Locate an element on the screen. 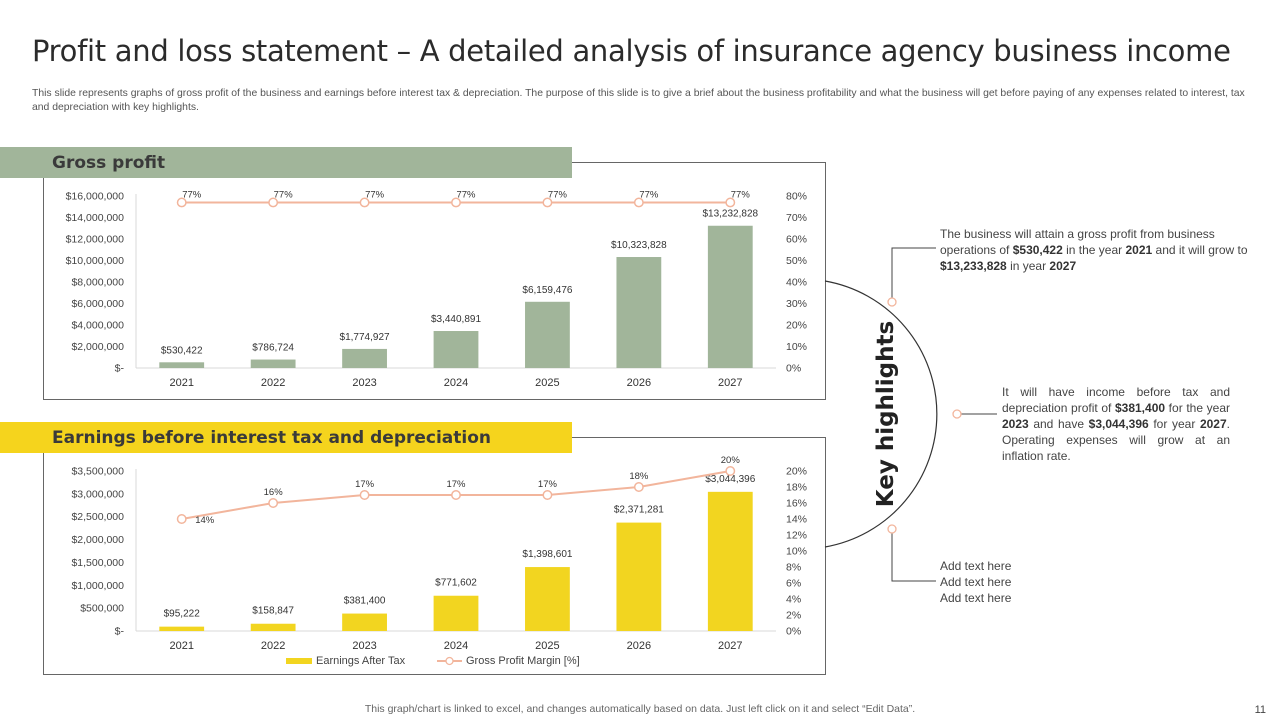 This screenshot has height=720, width=1280. gross-profit-header: Gross profit is located at coordinates (286, 162).